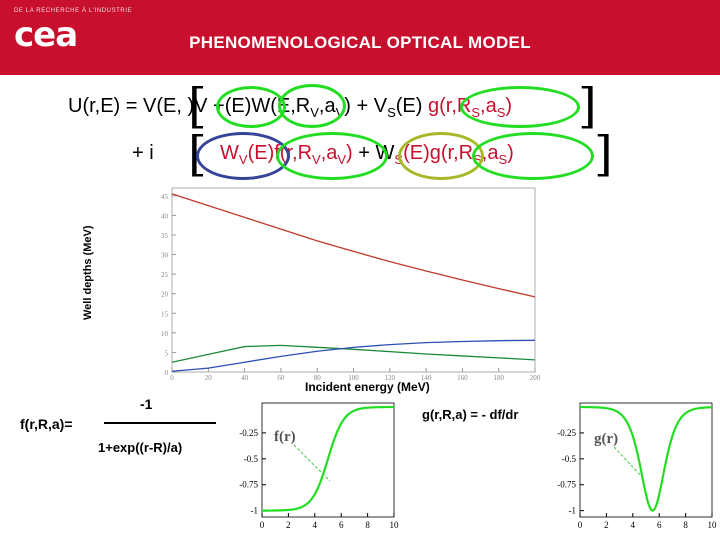  I want to click on x-tick-label: 160, so click(462, 377).